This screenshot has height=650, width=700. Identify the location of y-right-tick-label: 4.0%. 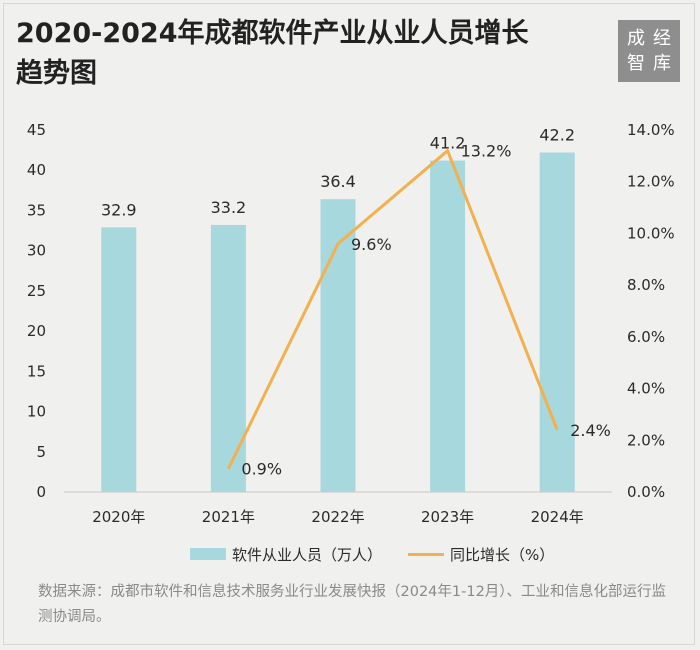
(646, 389).